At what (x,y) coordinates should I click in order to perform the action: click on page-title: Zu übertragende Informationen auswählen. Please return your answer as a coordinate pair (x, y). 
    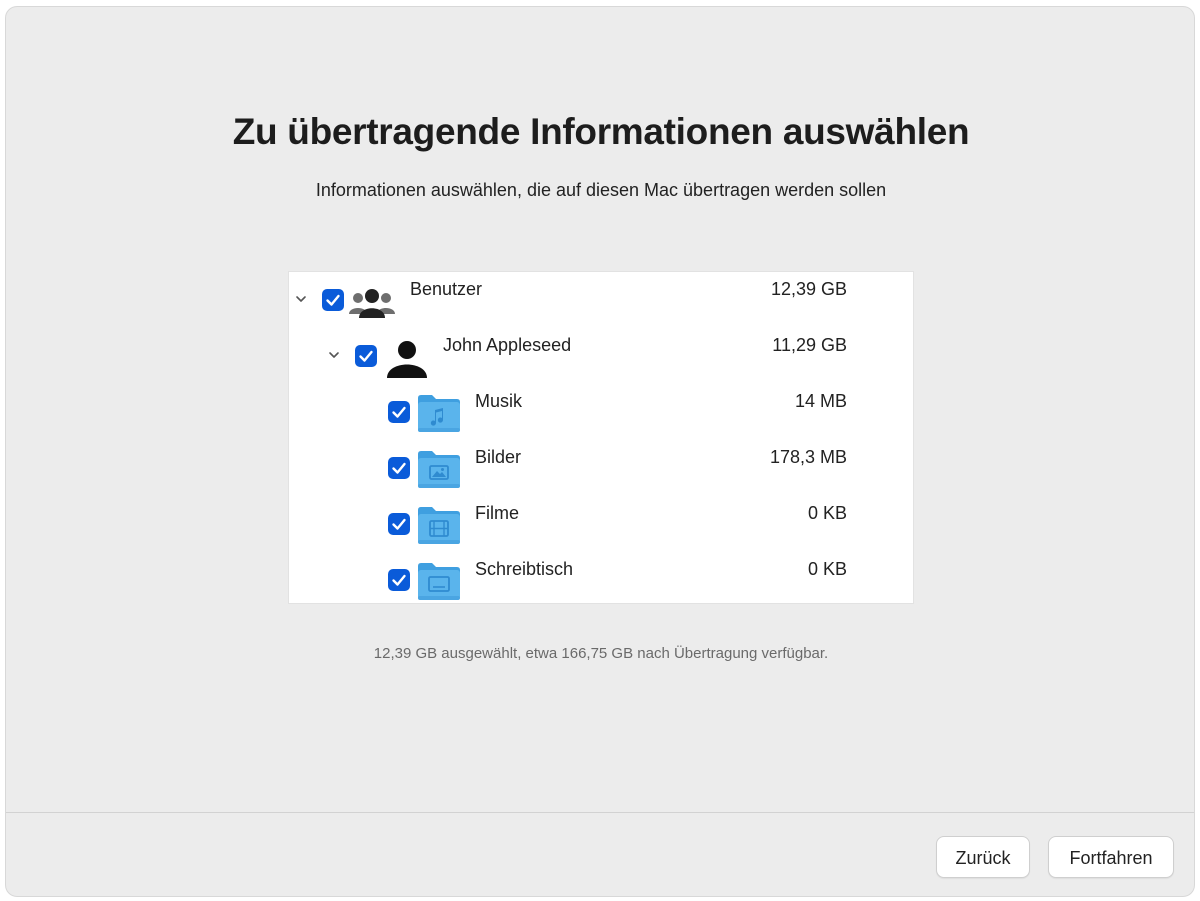
    Looking at the image, I should click on (601, 131).